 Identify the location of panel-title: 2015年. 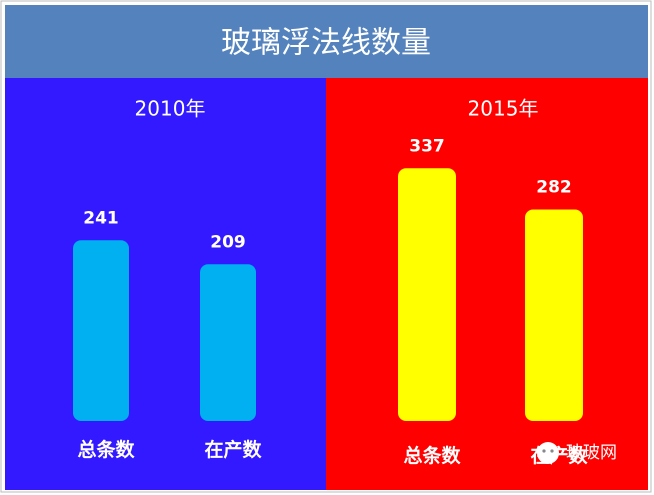
(503, 109).